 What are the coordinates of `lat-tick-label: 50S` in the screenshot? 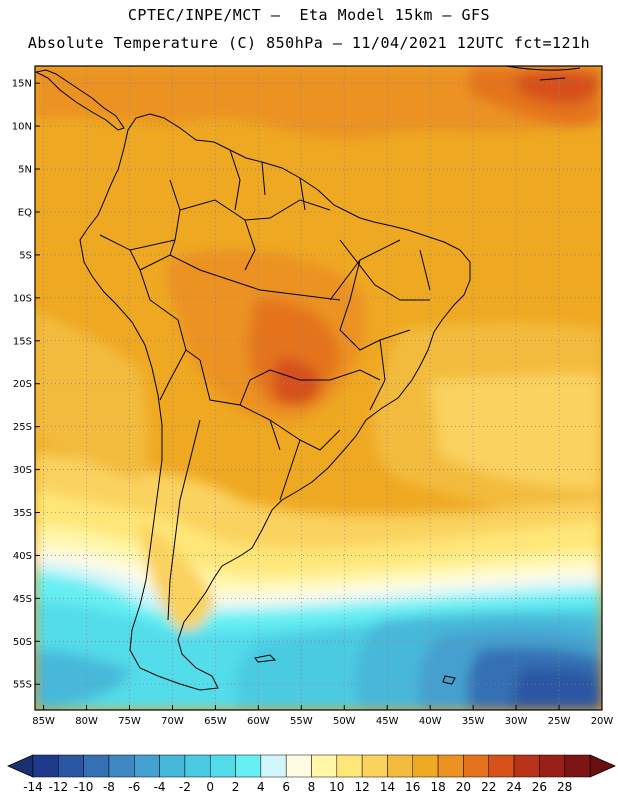 It's located at (22, 642).